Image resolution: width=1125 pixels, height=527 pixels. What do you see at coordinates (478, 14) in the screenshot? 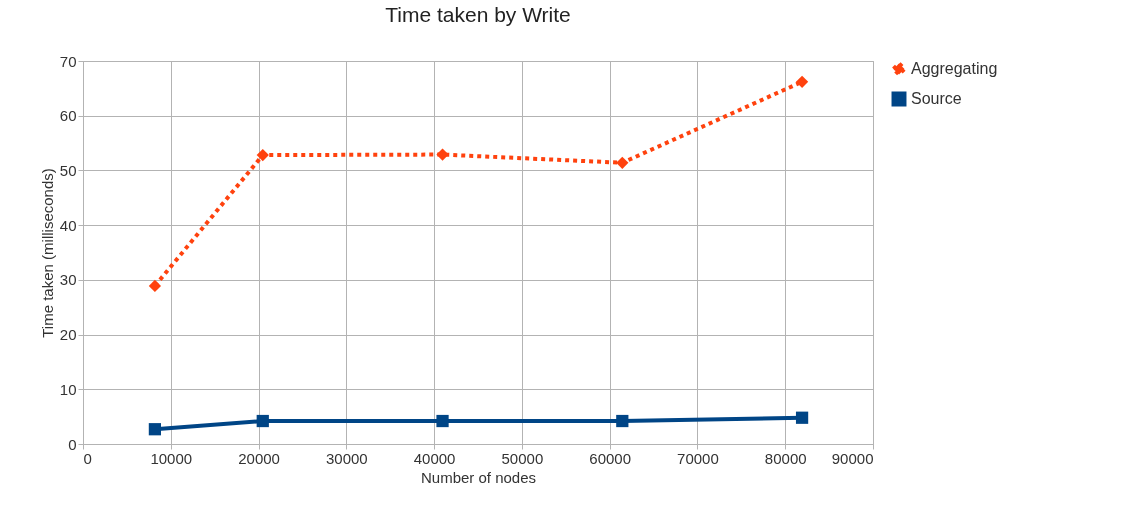
I see `chart-title: Time taken by Write` at bounding box center [478, 14].